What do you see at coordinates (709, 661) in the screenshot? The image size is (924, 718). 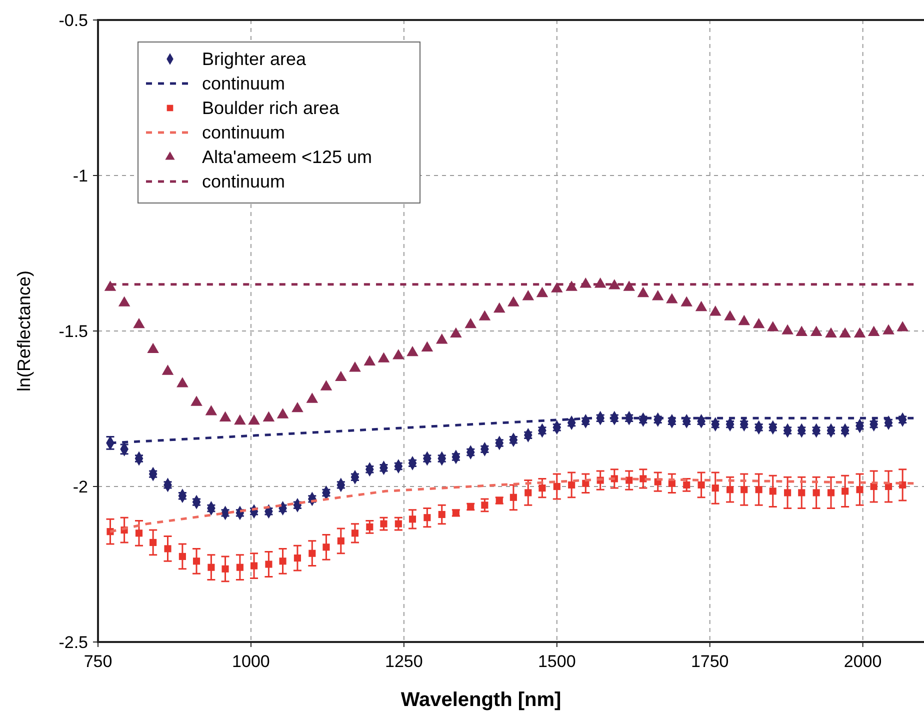 I see `x-tick-label: 1750` at bounding box center [709, 661].